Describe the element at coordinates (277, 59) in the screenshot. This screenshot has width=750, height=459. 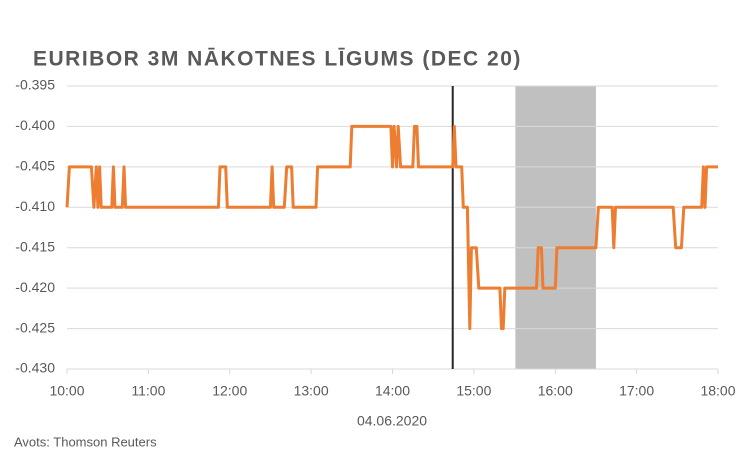
I see `chart-title: EURIBOR 3M NĀKOTNES LĪGUMS (DEC 20)` at that location.